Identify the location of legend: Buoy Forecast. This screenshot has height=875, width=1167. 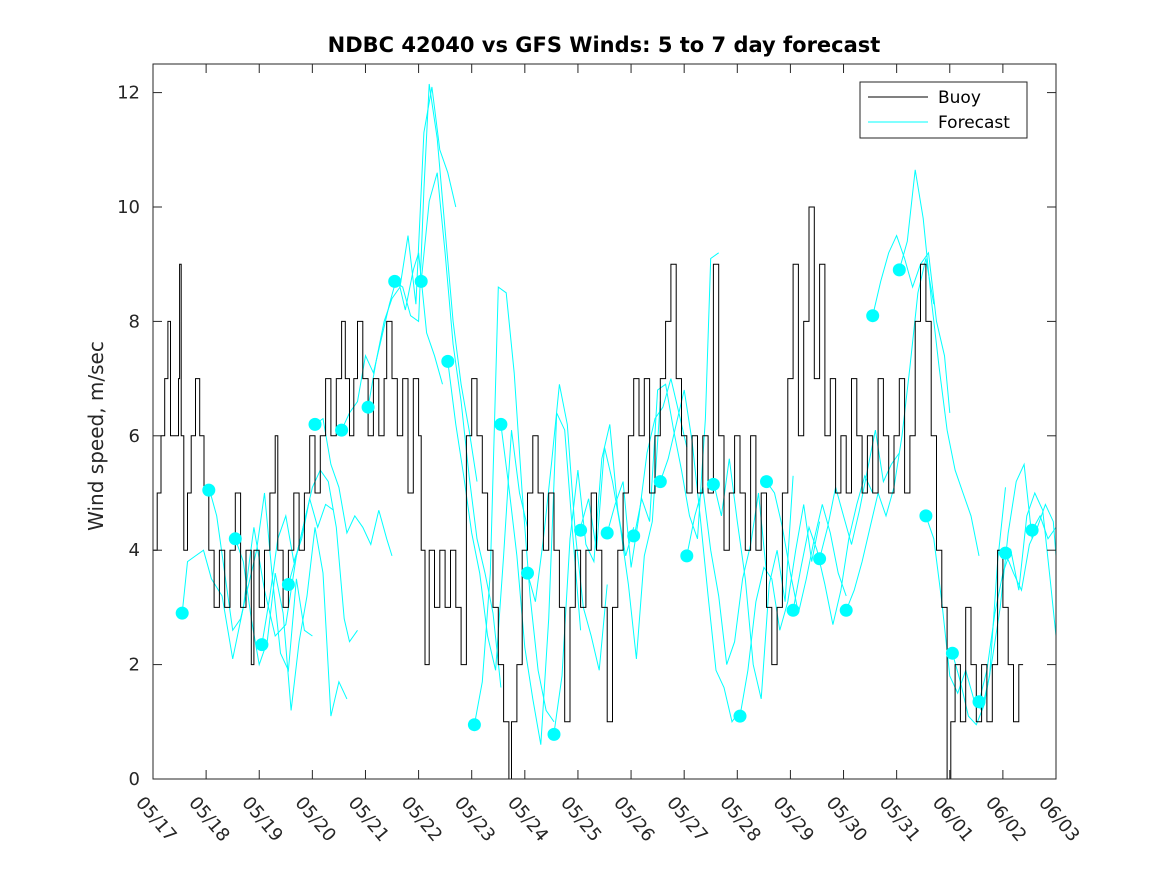
(943, 110).